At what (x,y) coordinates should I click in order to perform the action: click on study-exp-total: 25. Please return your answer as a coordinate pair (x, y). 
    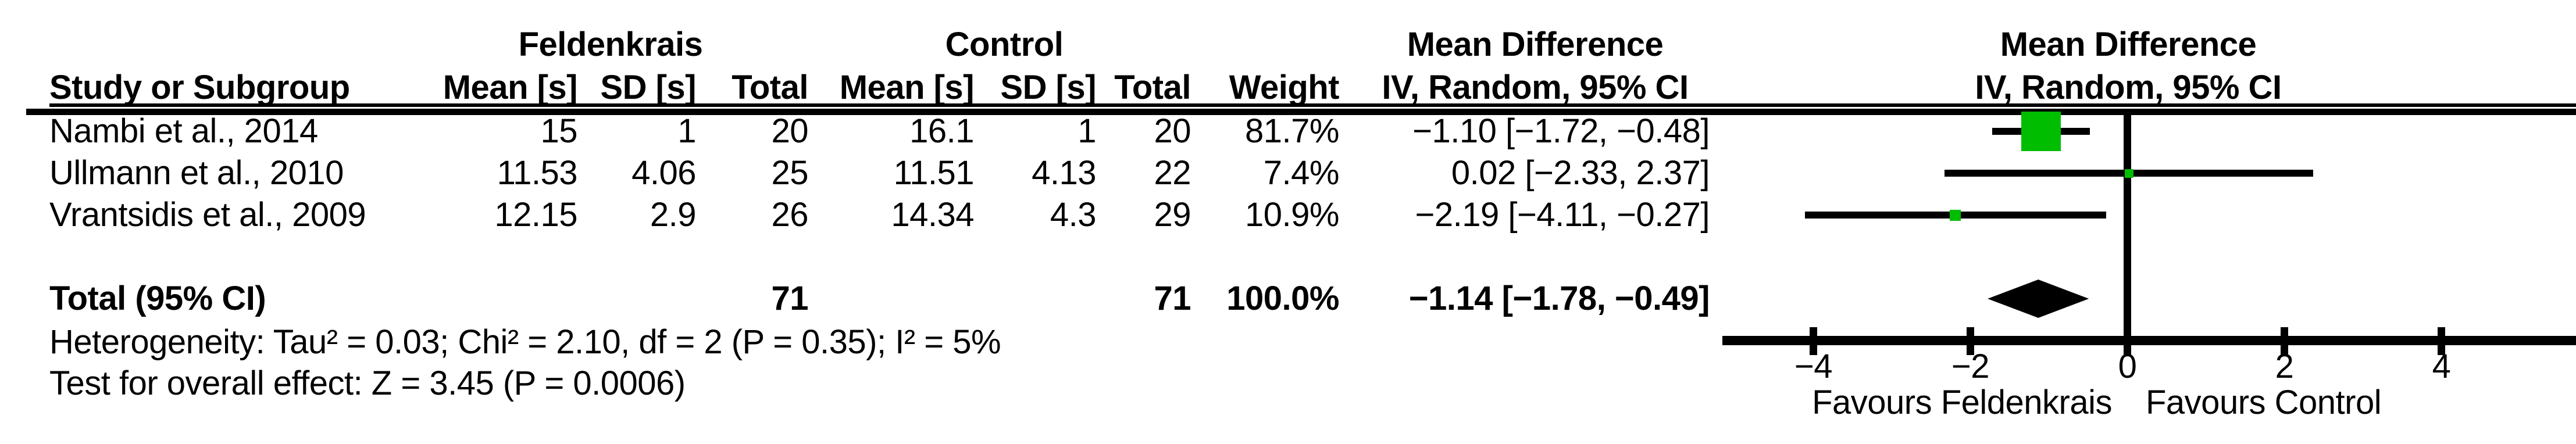
    Looking at the image, I should click on (789, 173).